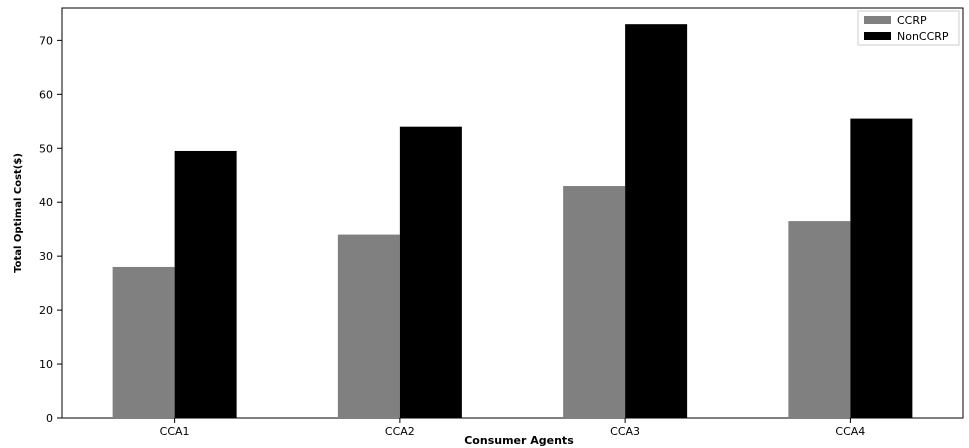 The height and width of the screenshot is (448, 969). Describe the element at coordinates (46, 40) in the screenshot. I see `y-tick-label: 70` at that location.